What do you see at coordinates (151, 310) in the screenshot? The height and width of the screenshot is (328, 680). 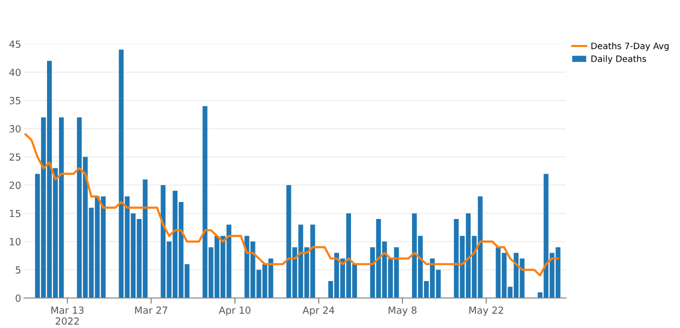 I see `x-tick-label: Mar 27` at bounding box center [151, 310].